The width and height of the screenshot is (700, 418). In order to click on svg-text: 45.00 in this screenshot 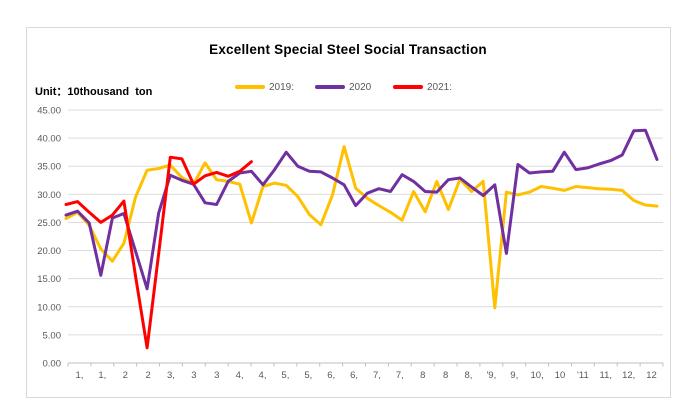, I will do `click(49, 111)`.